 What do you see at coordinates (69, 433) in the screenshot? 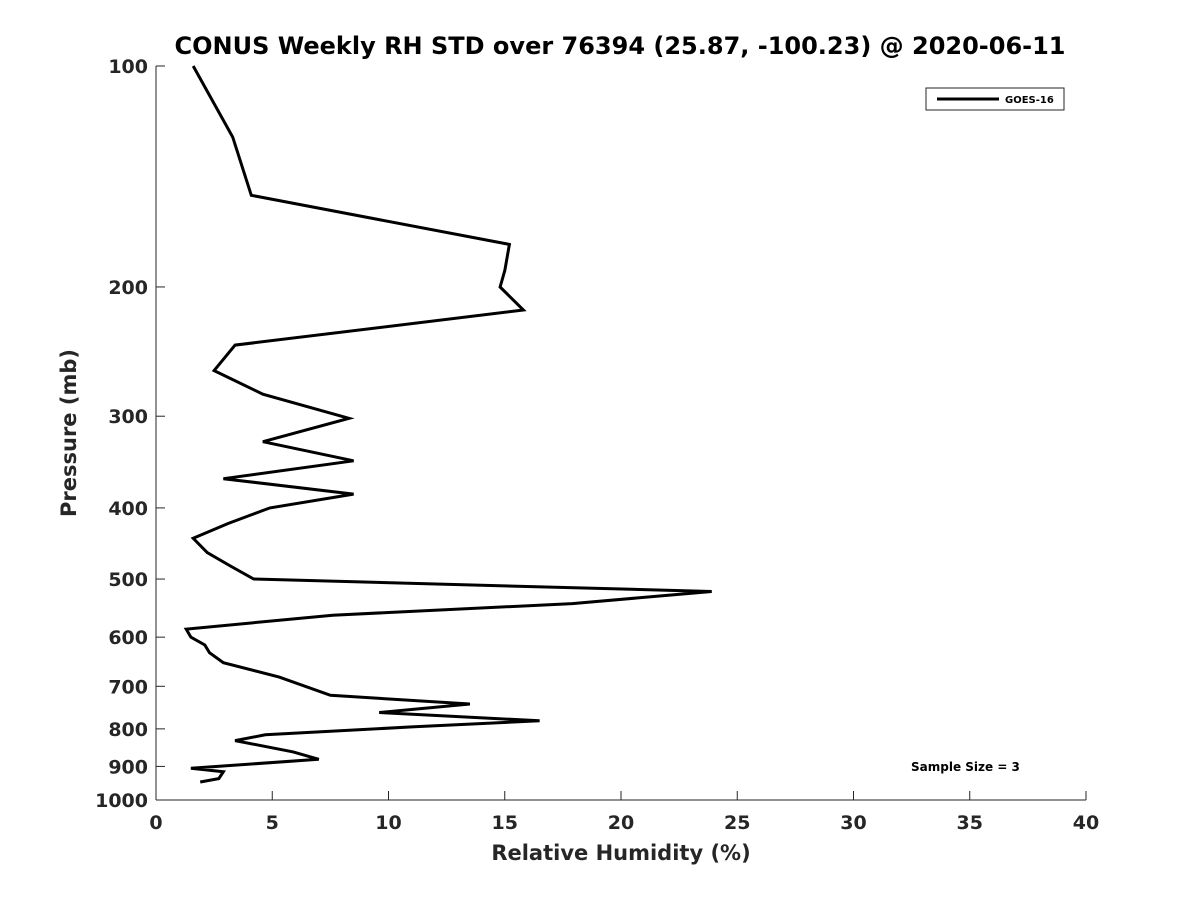
I see `y-axis-label: Pressure (mb)` at bounding box center [69, 433].